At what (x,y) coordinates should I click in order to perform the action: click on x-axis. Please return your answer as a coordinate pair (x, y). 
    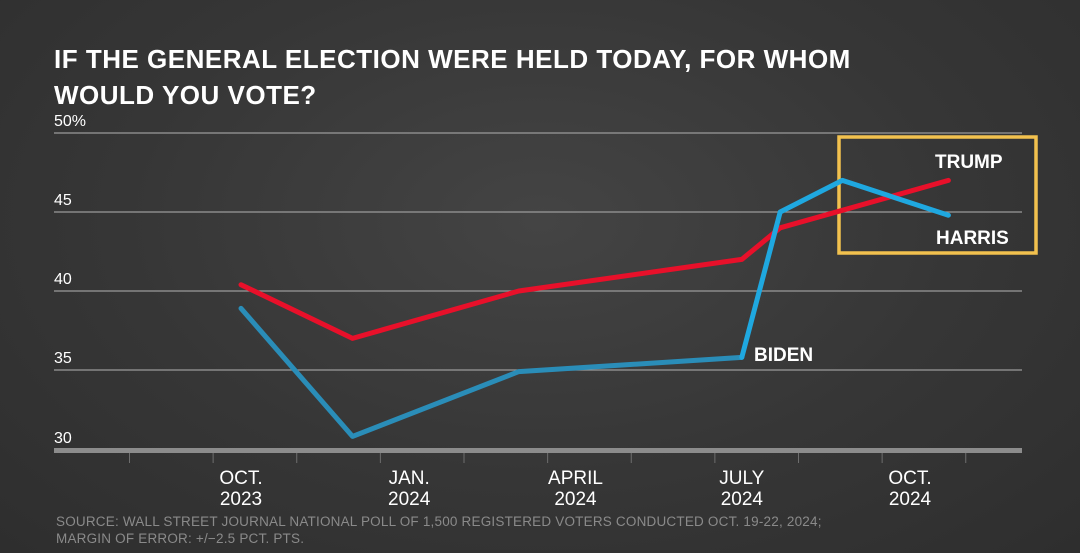
    Looking at the image, I should click on (538, 455).